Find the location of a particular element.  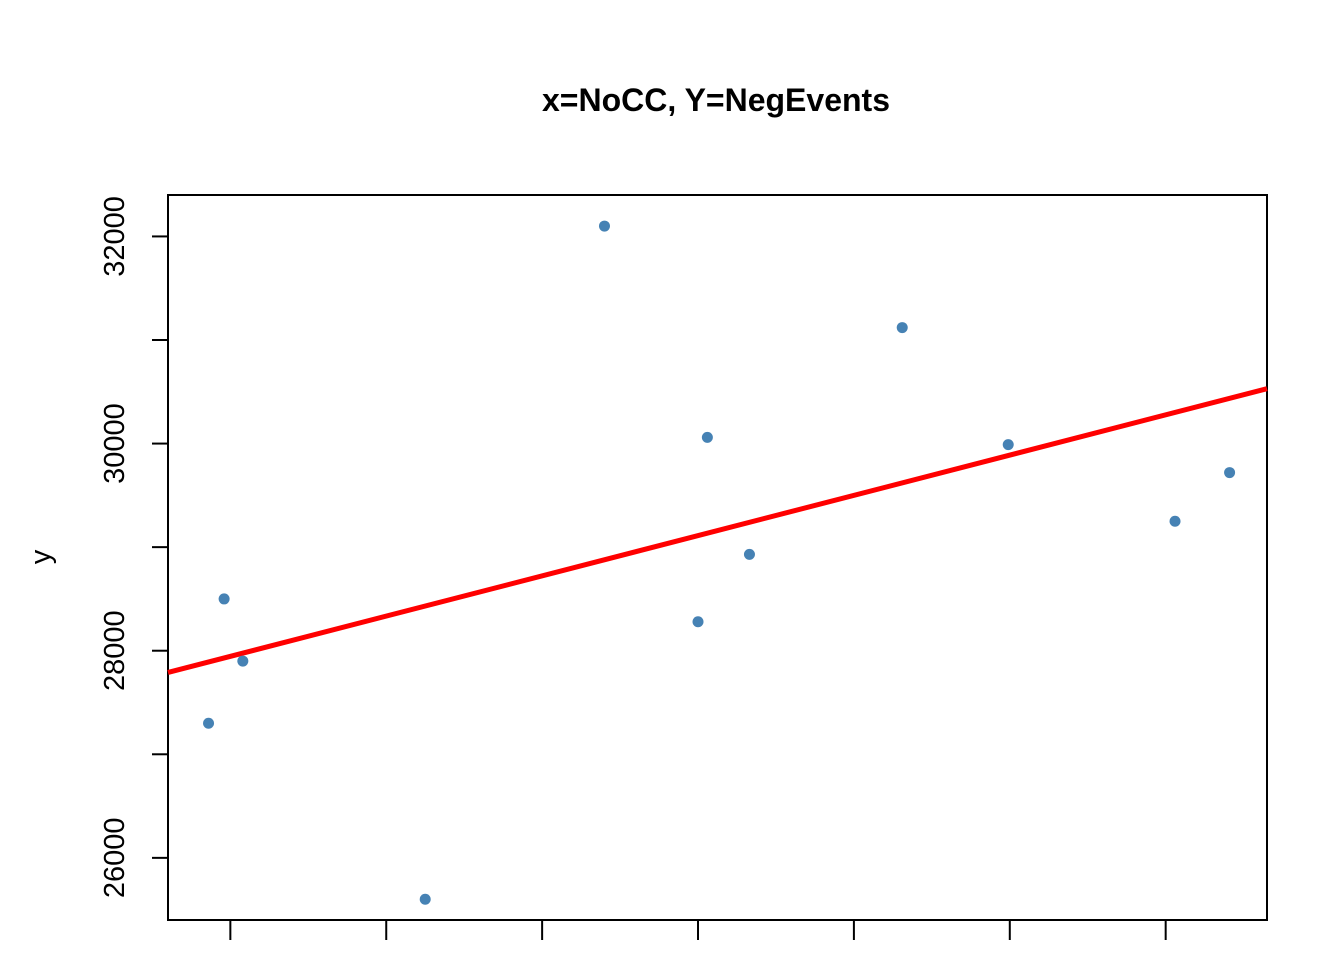

y-axis-label: y is located at coordinates (41, 556).